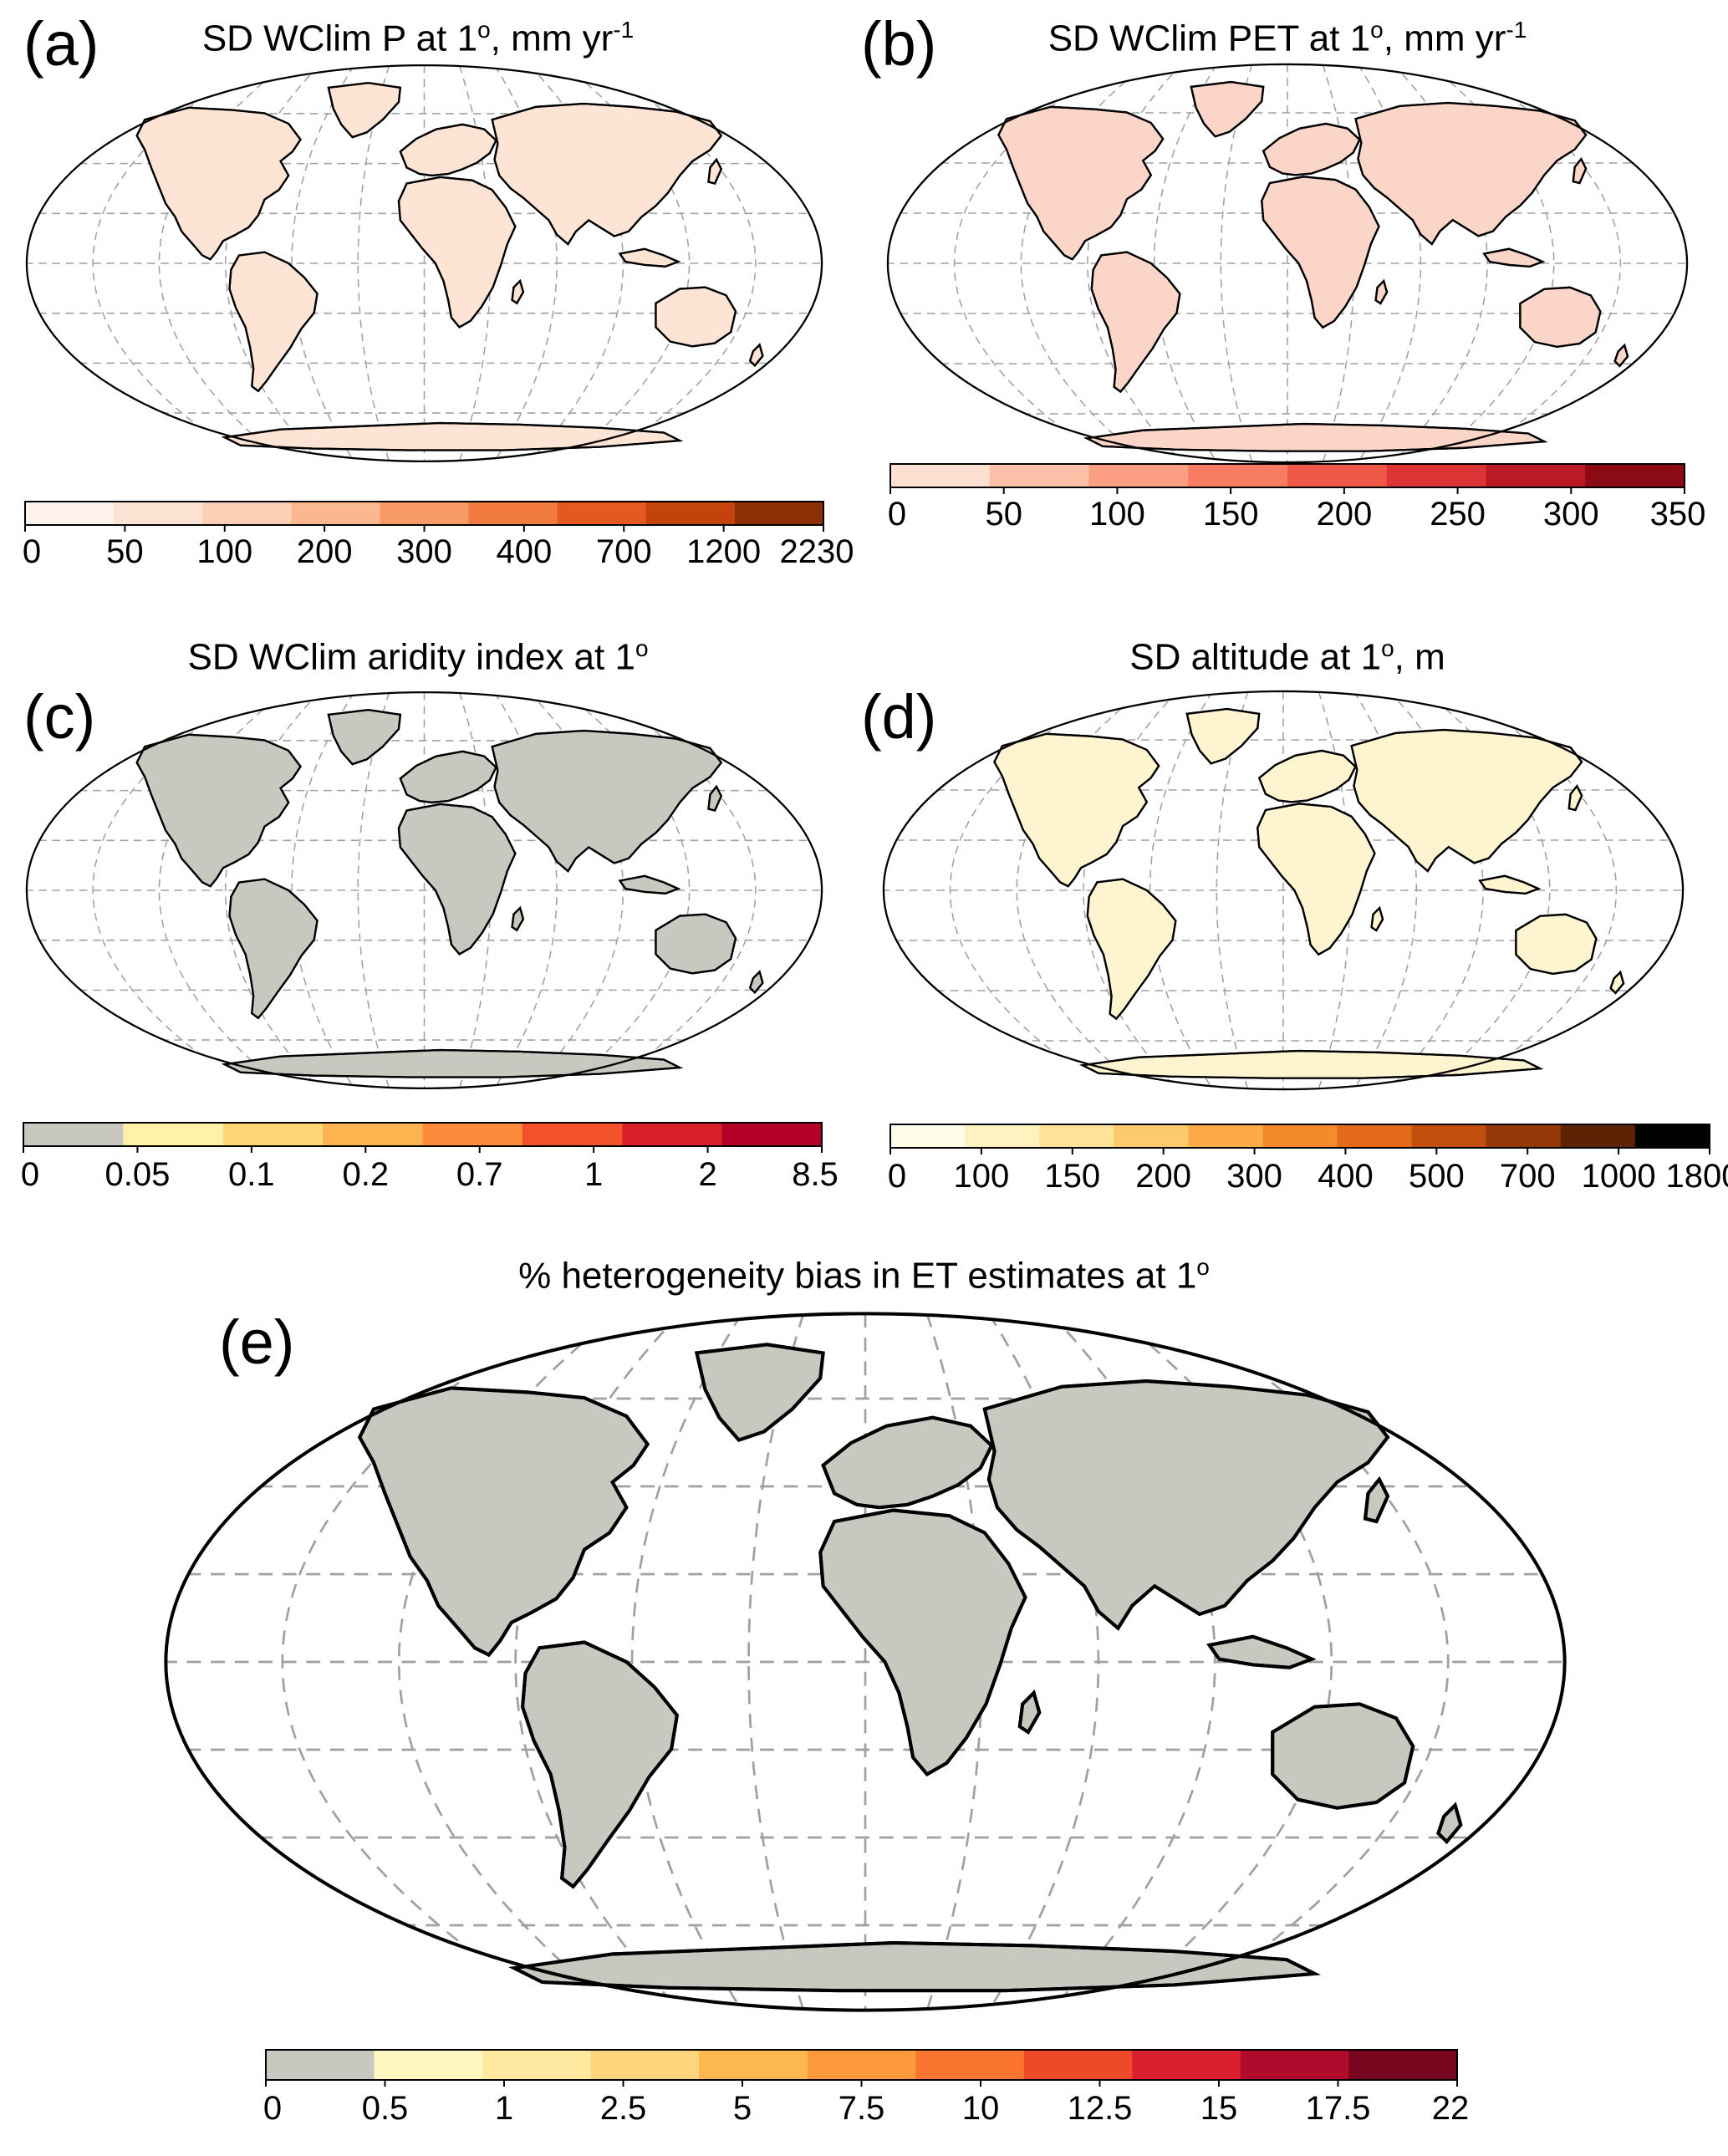  I want to click on map-b, so click(1287, 263).